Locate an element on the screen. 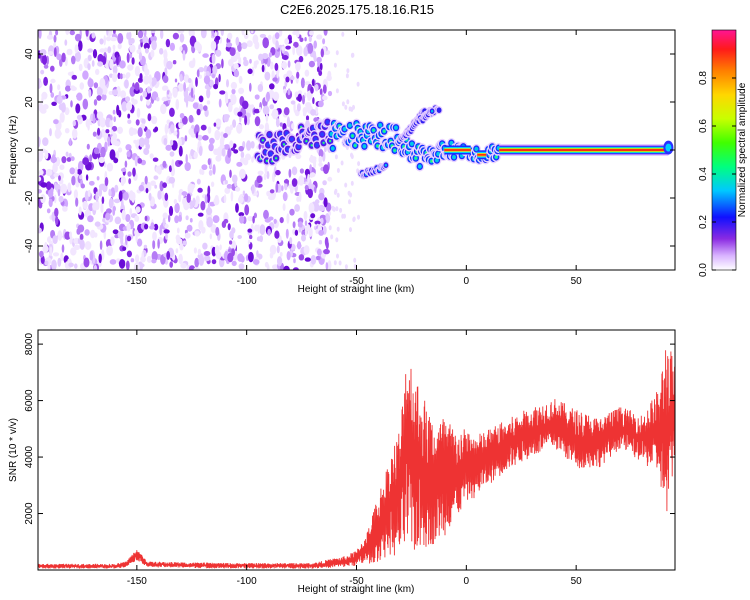  signal-band is located at coordinates (482, 154).